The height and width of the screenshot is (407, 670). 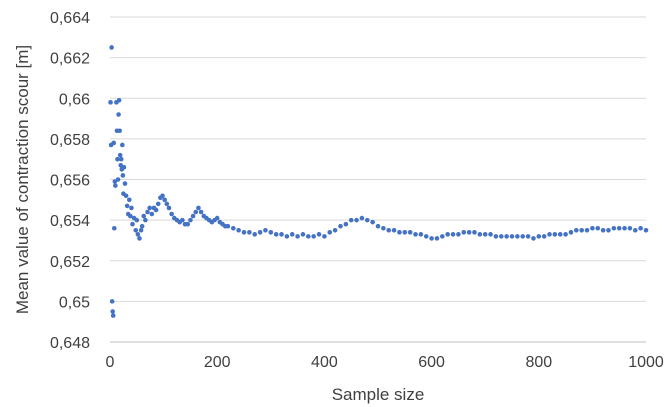 What do you see at coordinates (217, 362) in the screenshot?
I see `x-tick-label: 200` at bounding box center [217, 362].